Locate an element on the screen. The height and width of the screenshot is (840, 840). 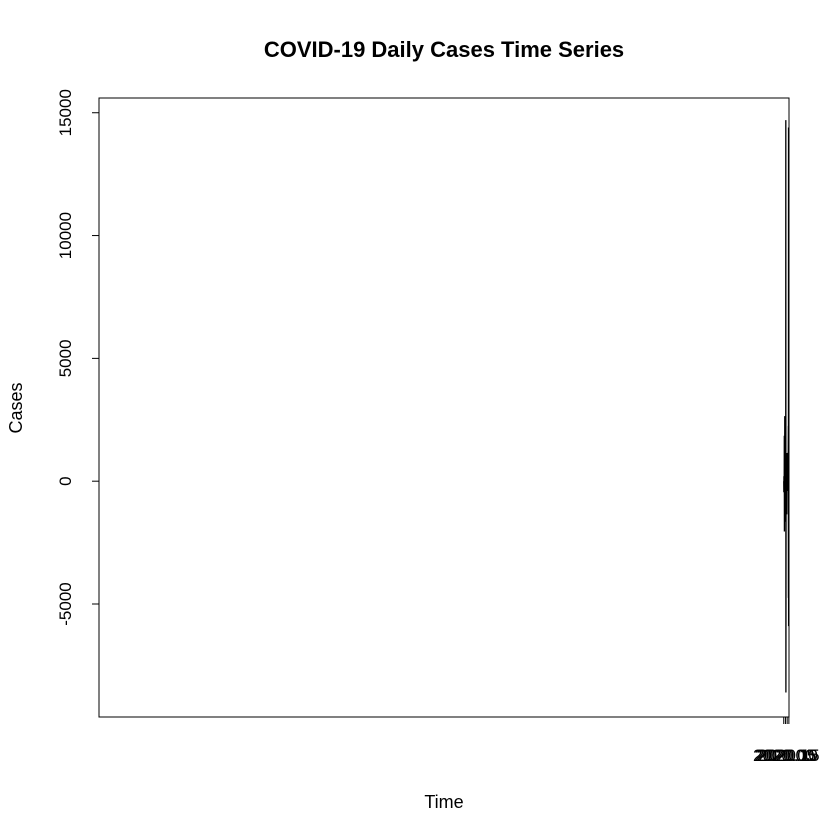
chart-title: COVID-19 Daily Cases Time Series is located at coordinates (444, 49).